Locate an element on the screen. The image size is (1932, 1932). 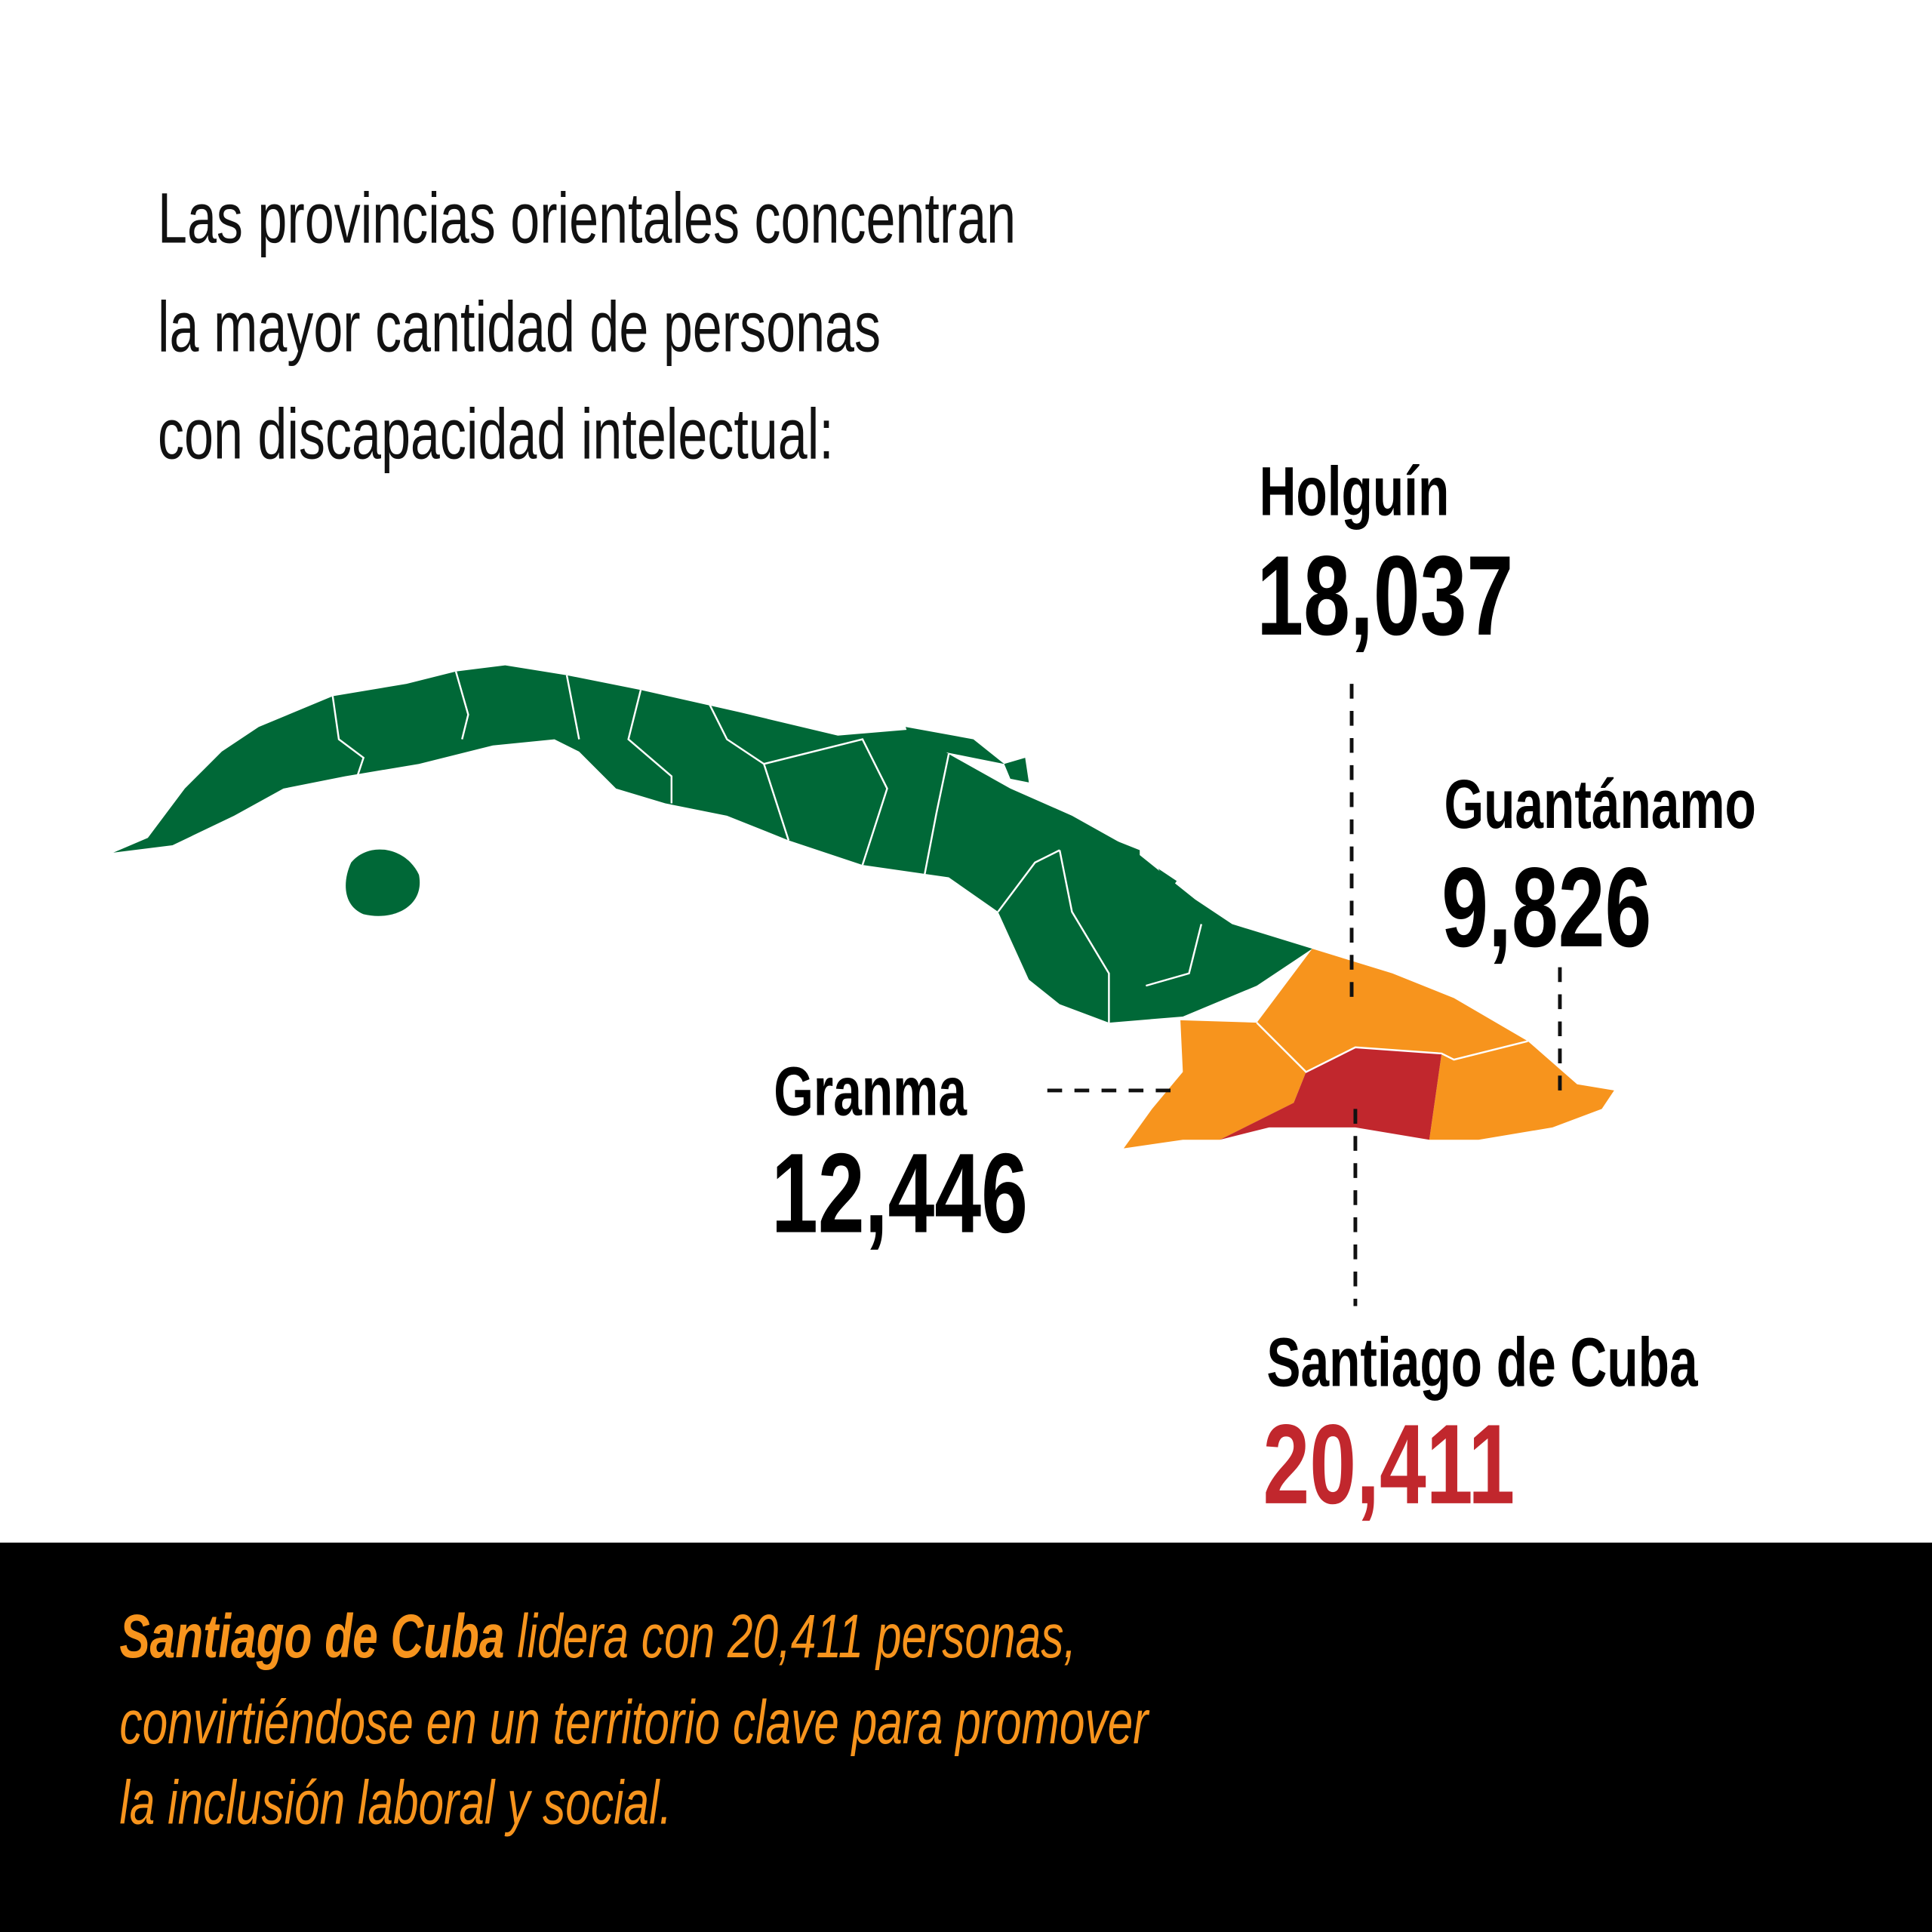
region-santiago is located at coordinates (1331, 1093).